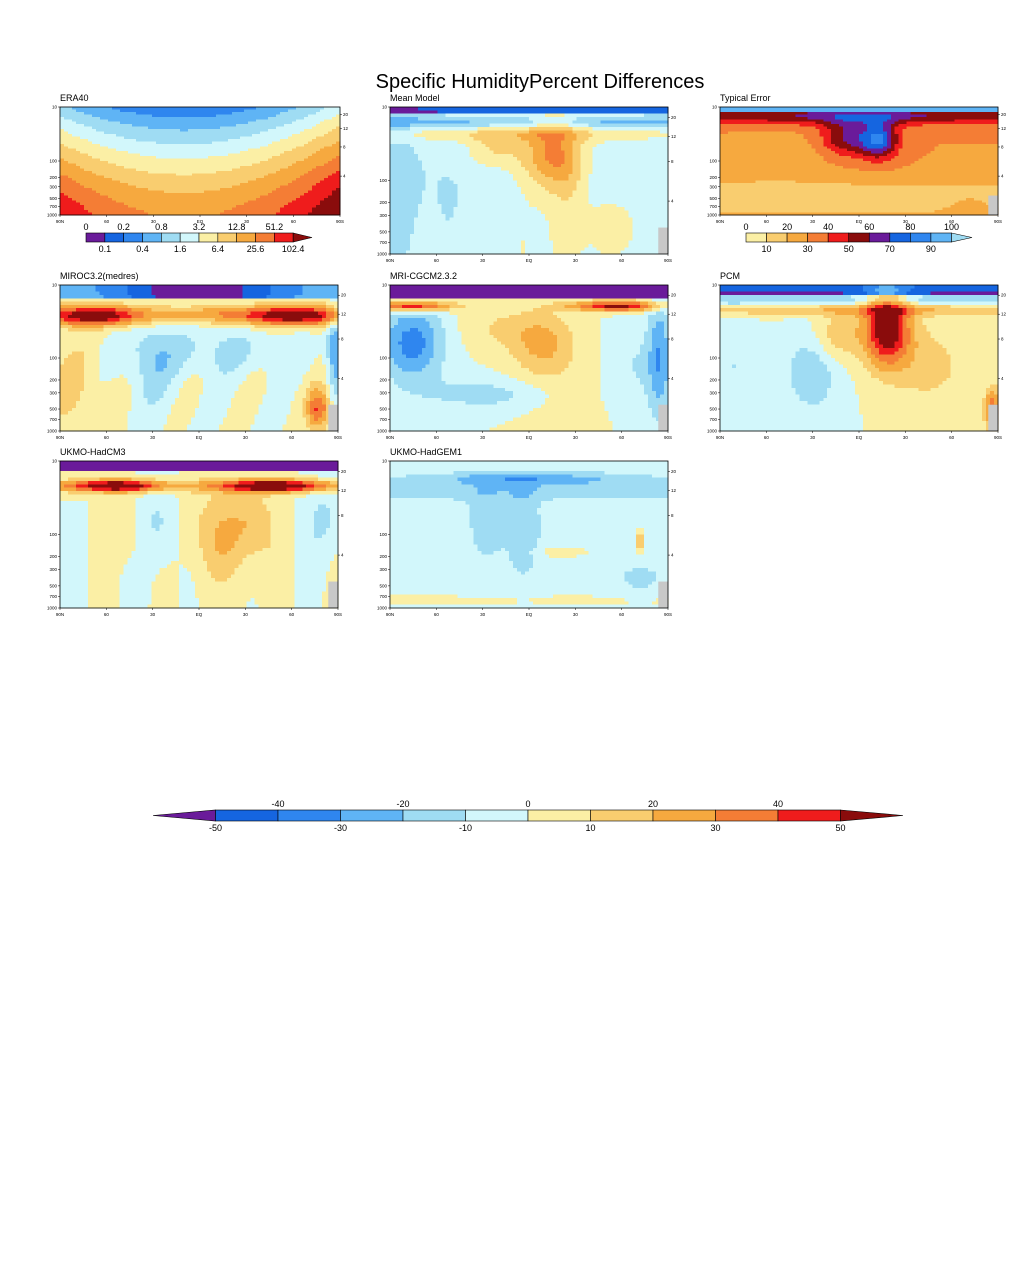 This screenshot has height=1280, width=1024. What do you see at coordinates (890, 249) in the screenshot?
I see `colorbar-label-bottom: 70` at bounding box center [890, 249].